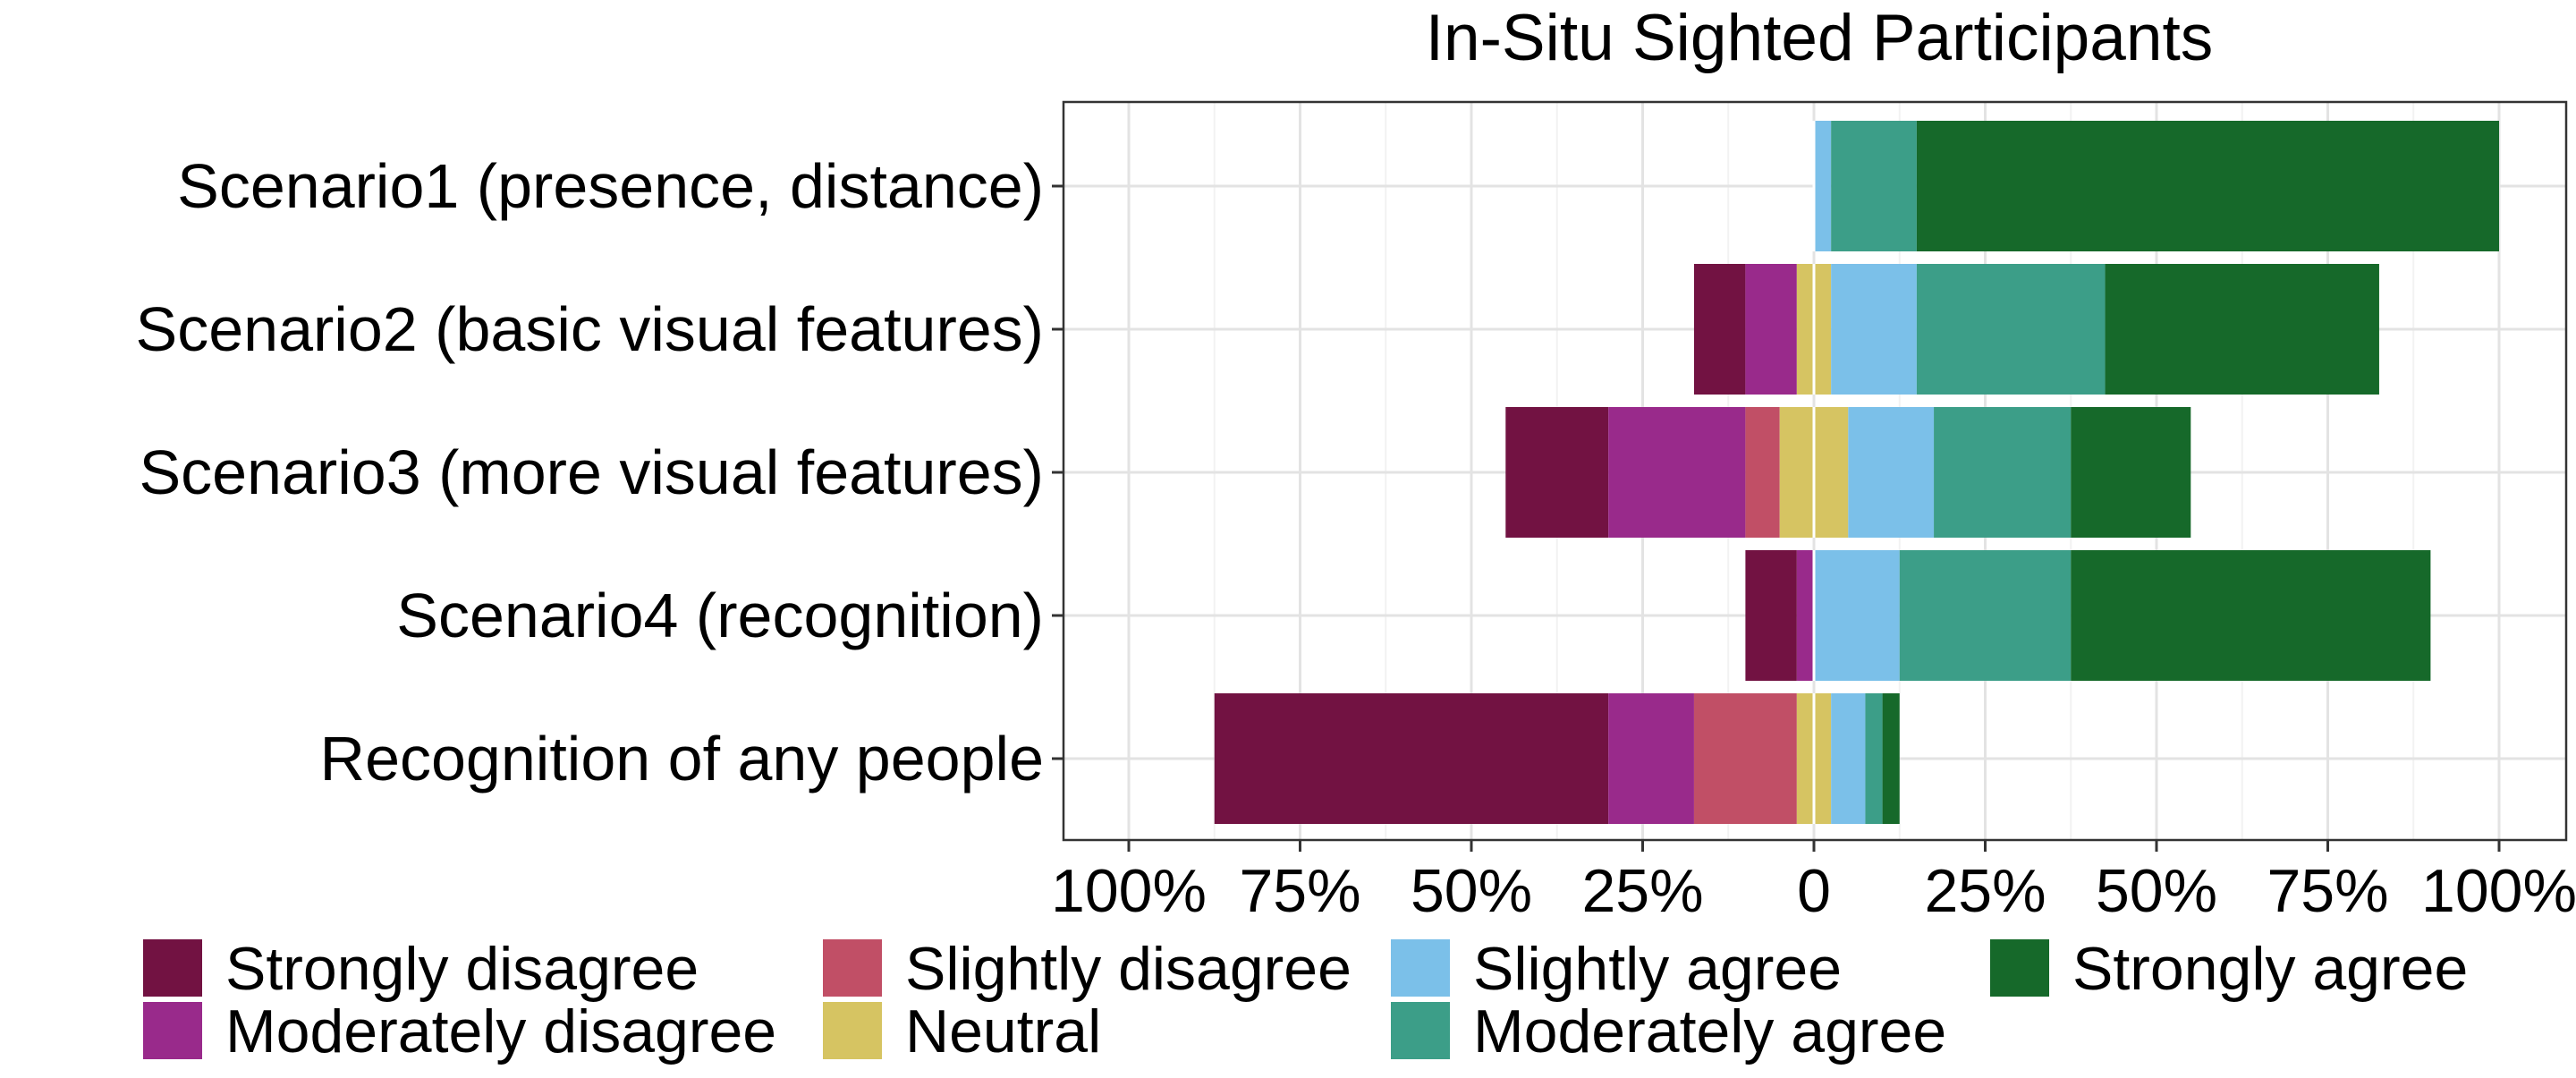 This screenshot has height=1078, width=2576. What do you see at coordinates (1814, 891) in the screenshot?
I see `x-tick-label: 0` at bounding box center [1814, 891].